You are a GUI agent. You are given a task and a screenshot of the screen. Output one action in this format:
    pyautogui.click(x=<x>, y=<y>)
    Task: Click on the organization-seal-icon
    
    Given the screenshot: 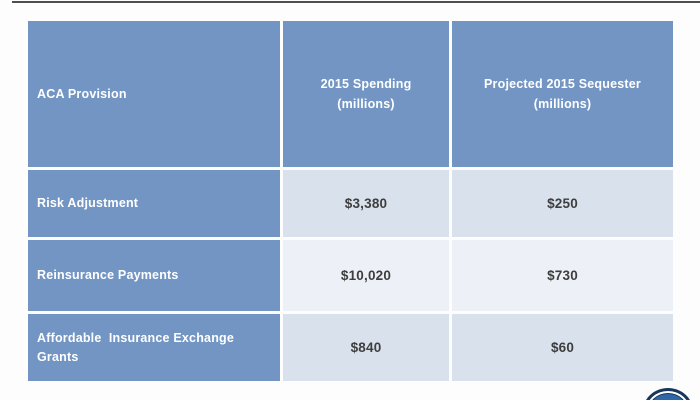 What is the action you would take?
    pyautogui.click(x=668, y=394)
    